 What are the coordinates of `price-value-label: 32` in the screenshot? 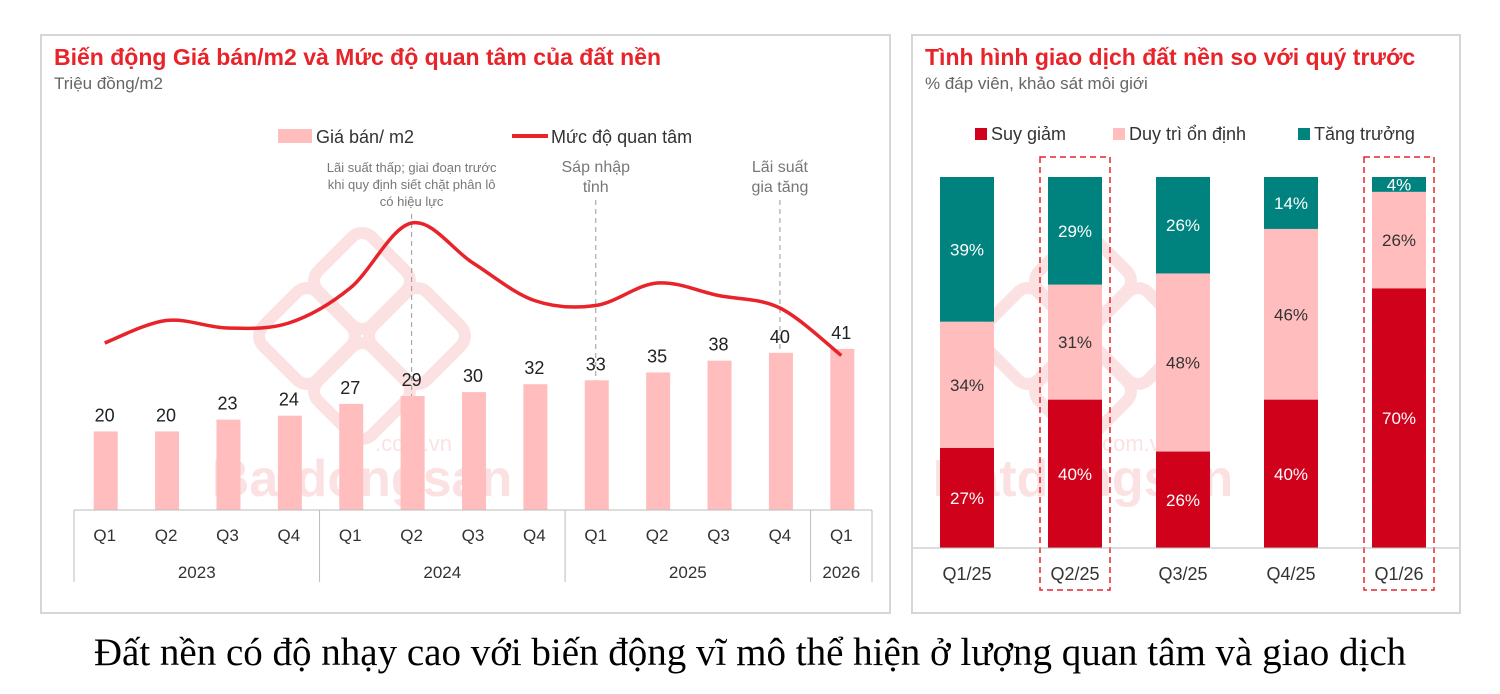 It's located at (534, 368).